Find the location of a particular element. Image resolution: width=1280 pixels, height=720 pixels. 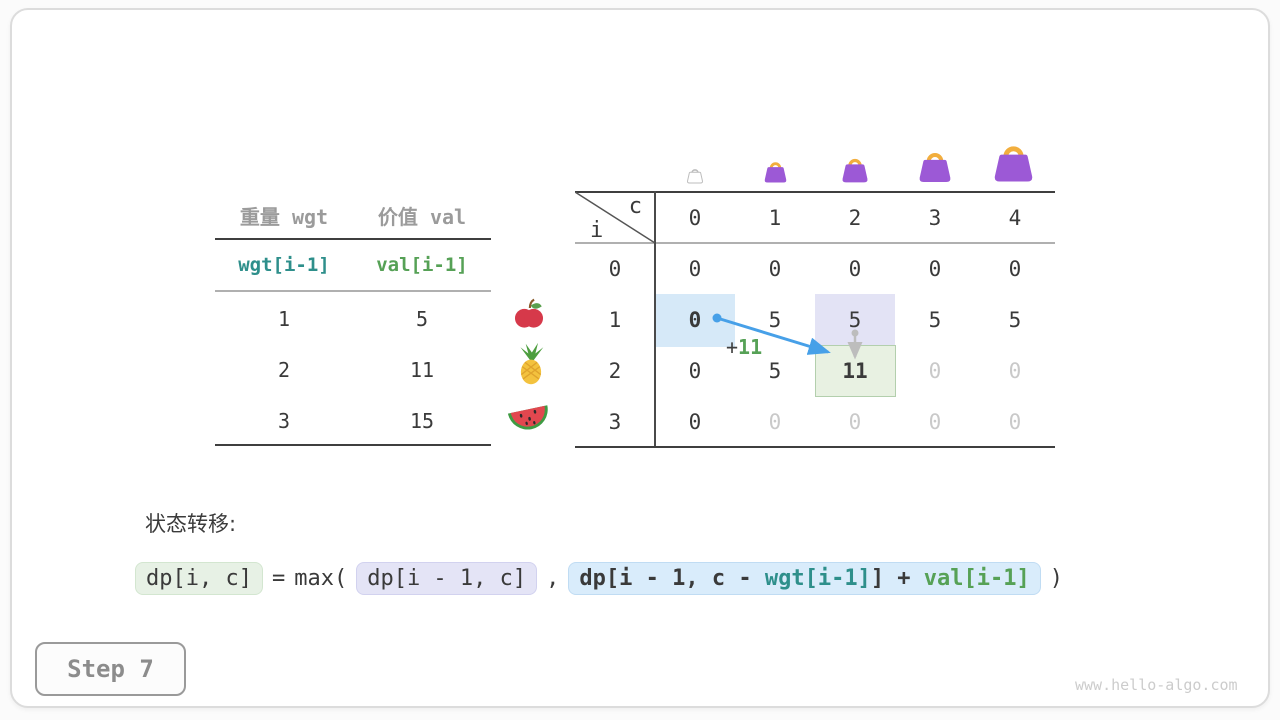

transition-title: 状态转移: is located at coordinates (191, 524).